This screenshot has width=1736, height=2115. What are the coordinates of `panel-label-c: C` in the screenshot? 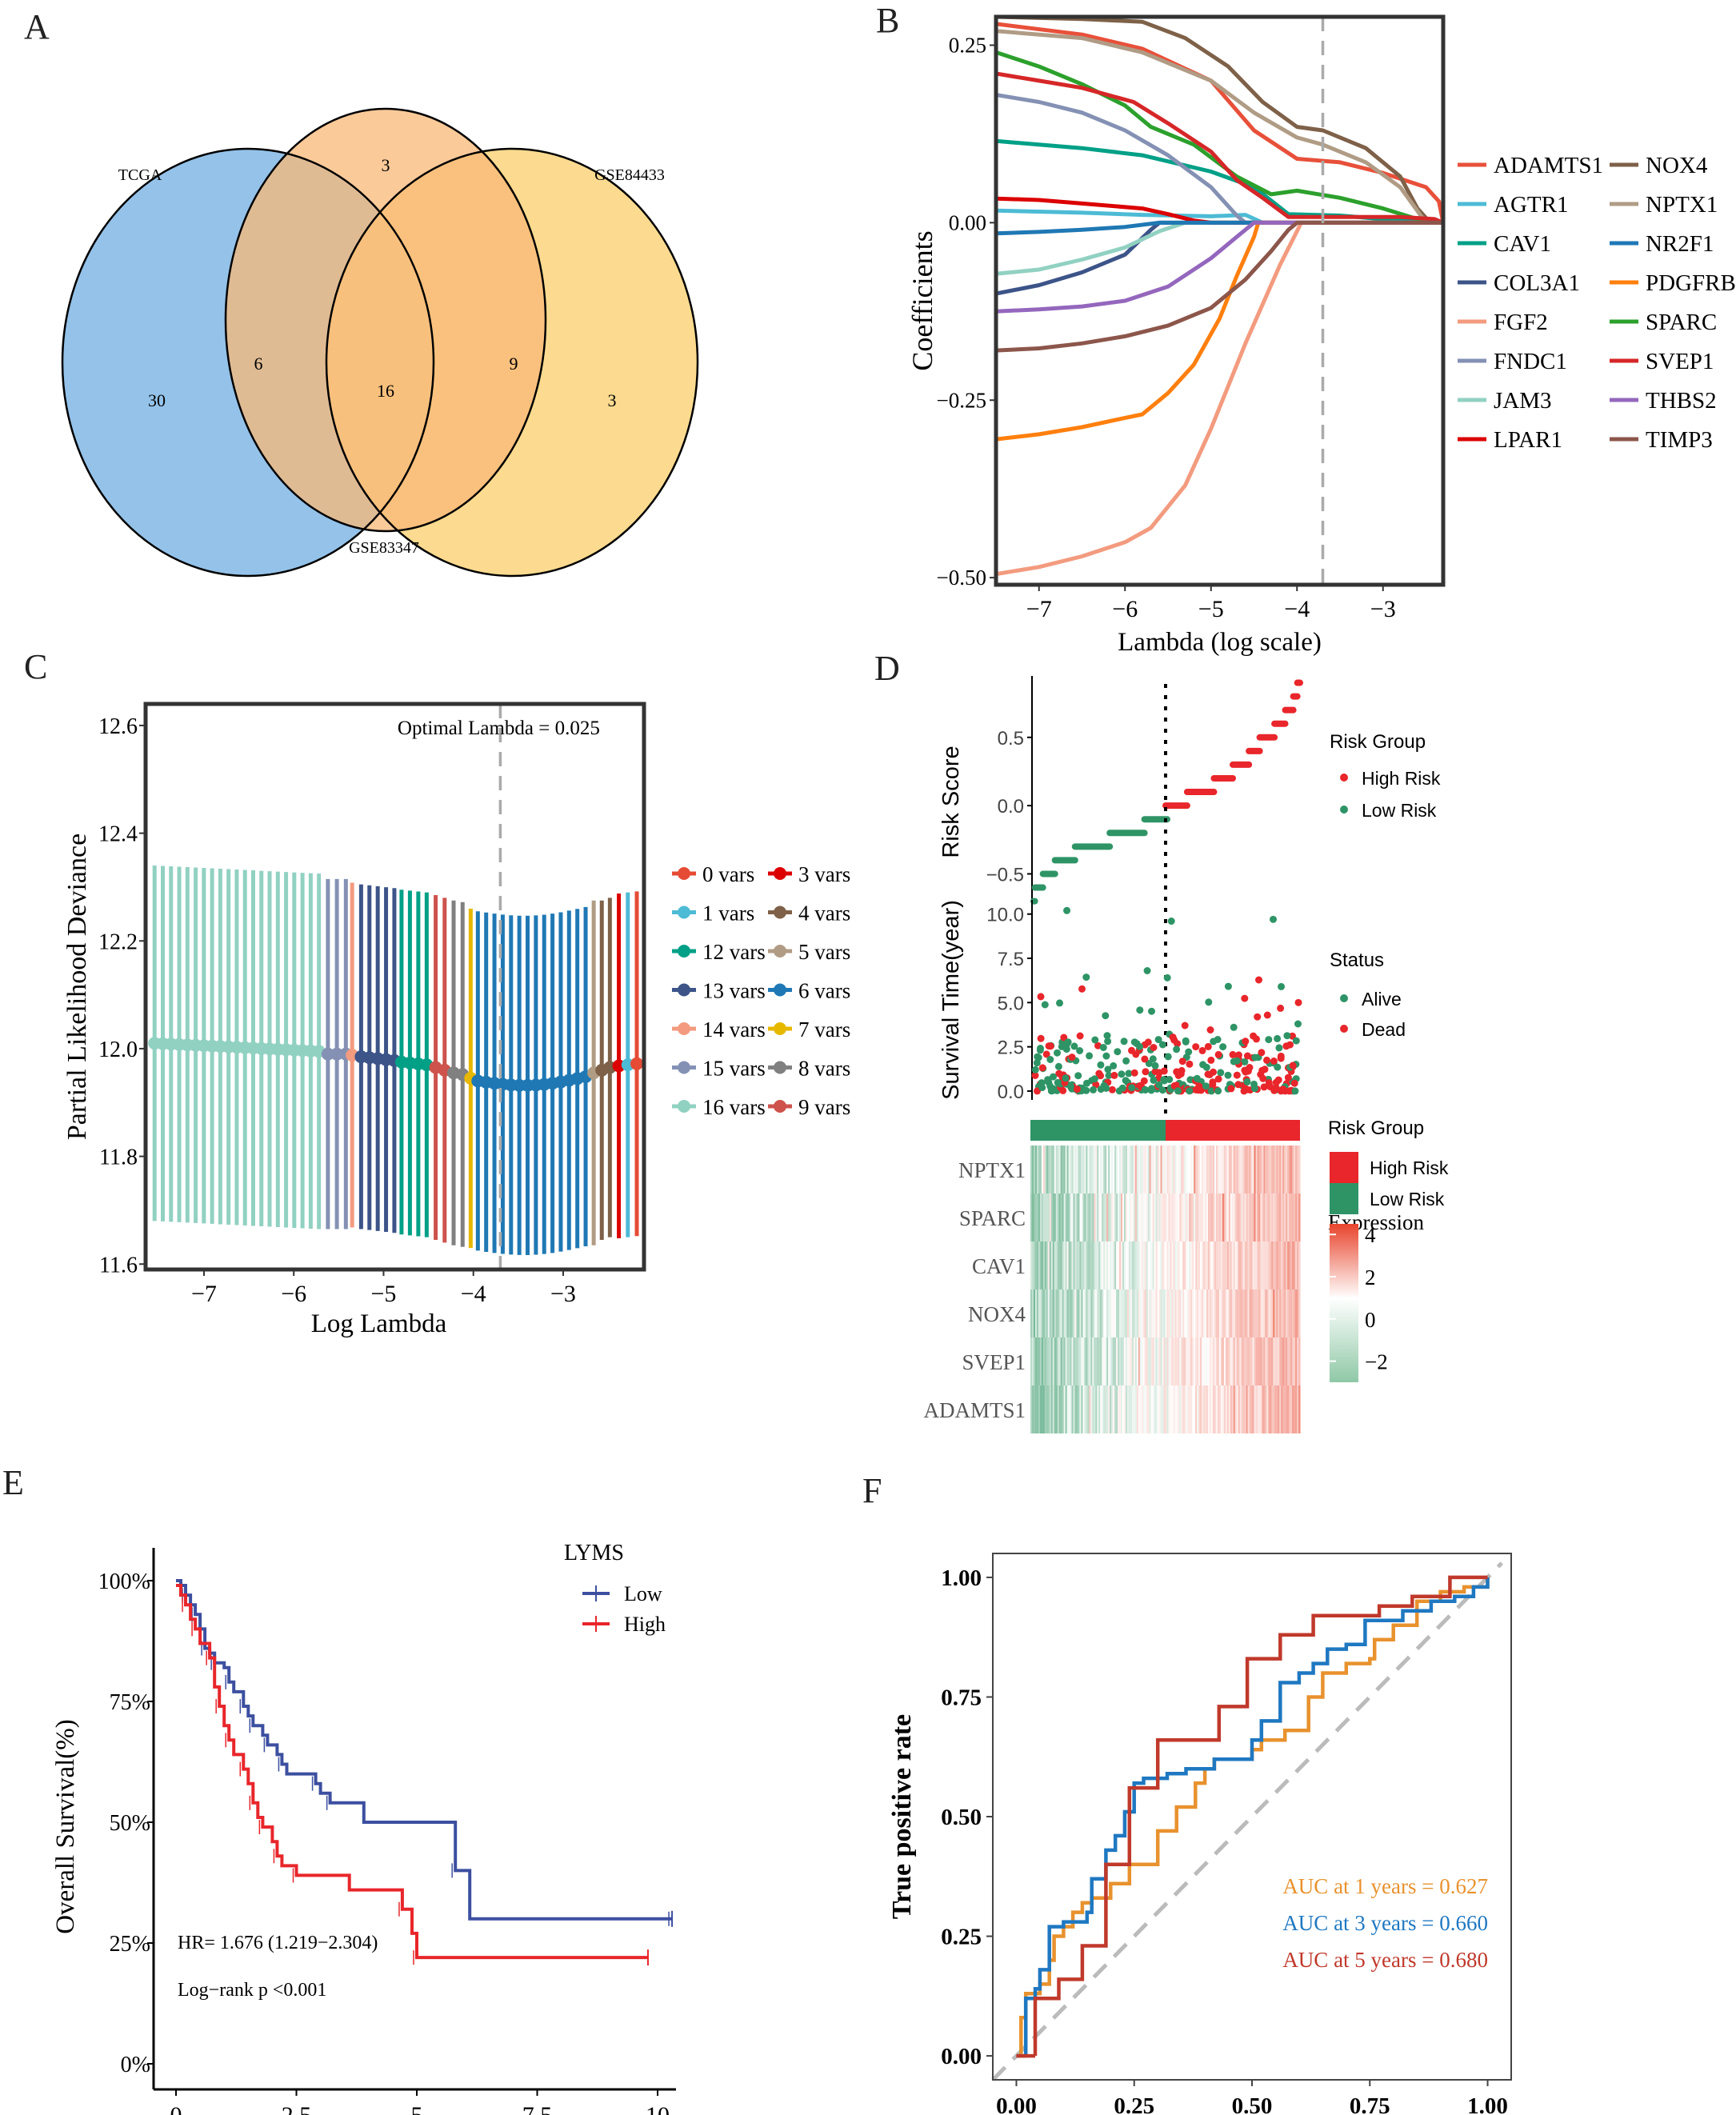 It's located at (36, 667).